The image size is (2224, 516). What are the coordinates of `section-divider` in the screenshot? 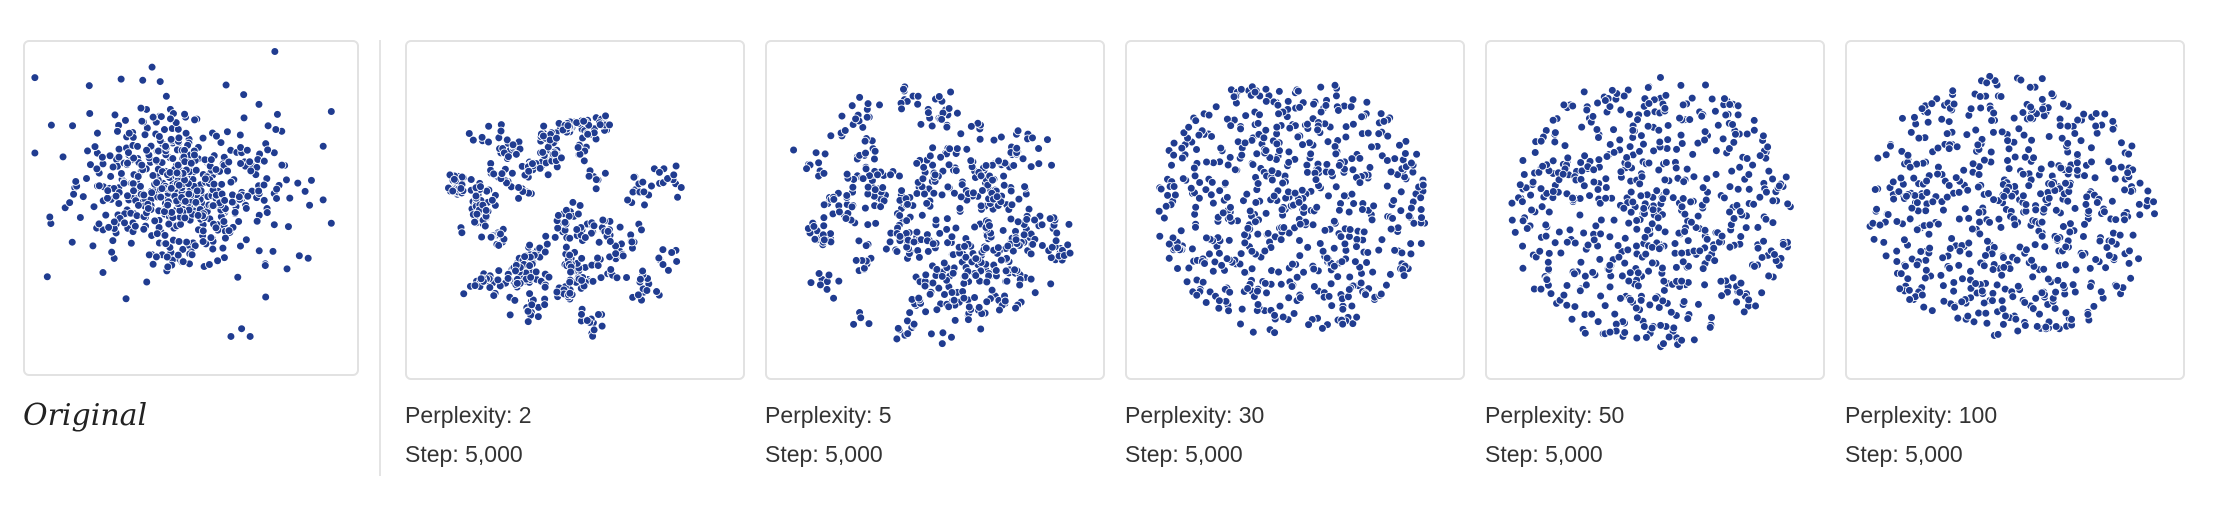 It's located at (380, 258).